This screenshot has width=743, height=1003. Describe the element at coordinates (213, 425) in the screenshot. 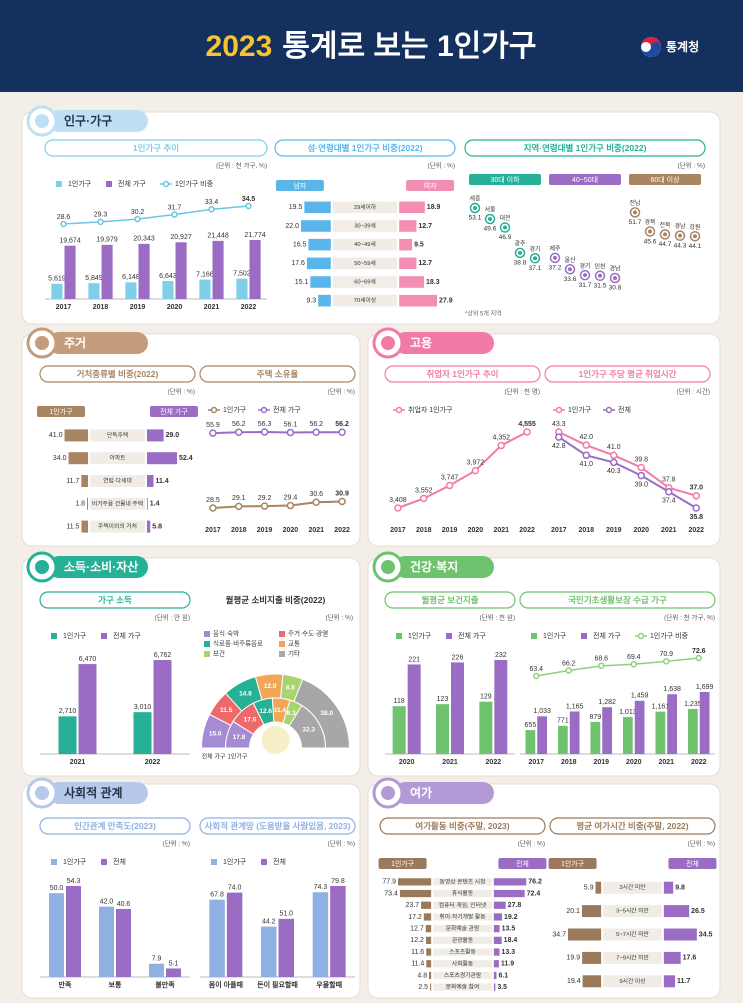

I see `value-label: 55.9` at that location.